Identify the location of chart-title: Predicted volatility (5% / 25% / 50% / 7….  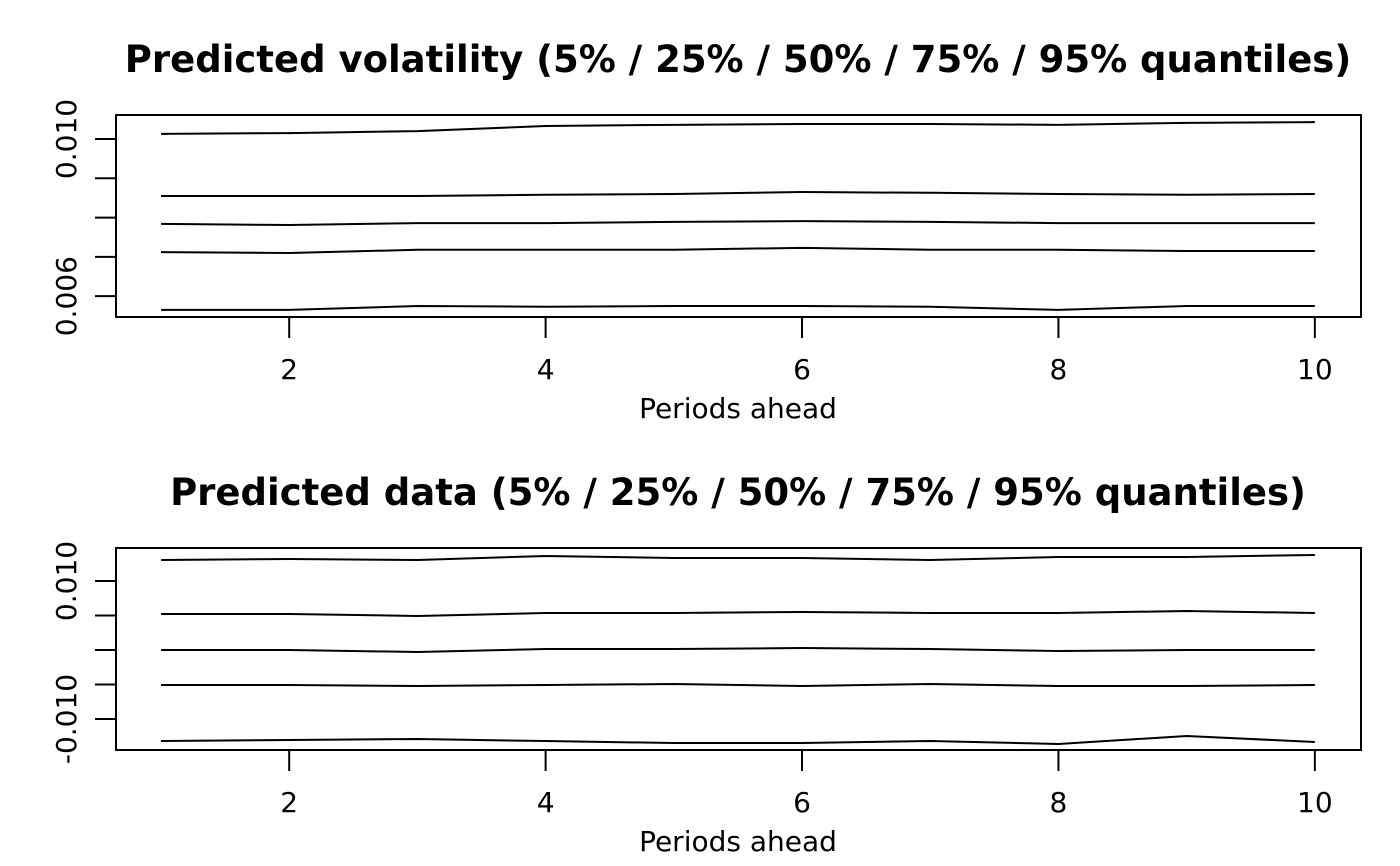
(738, 59).